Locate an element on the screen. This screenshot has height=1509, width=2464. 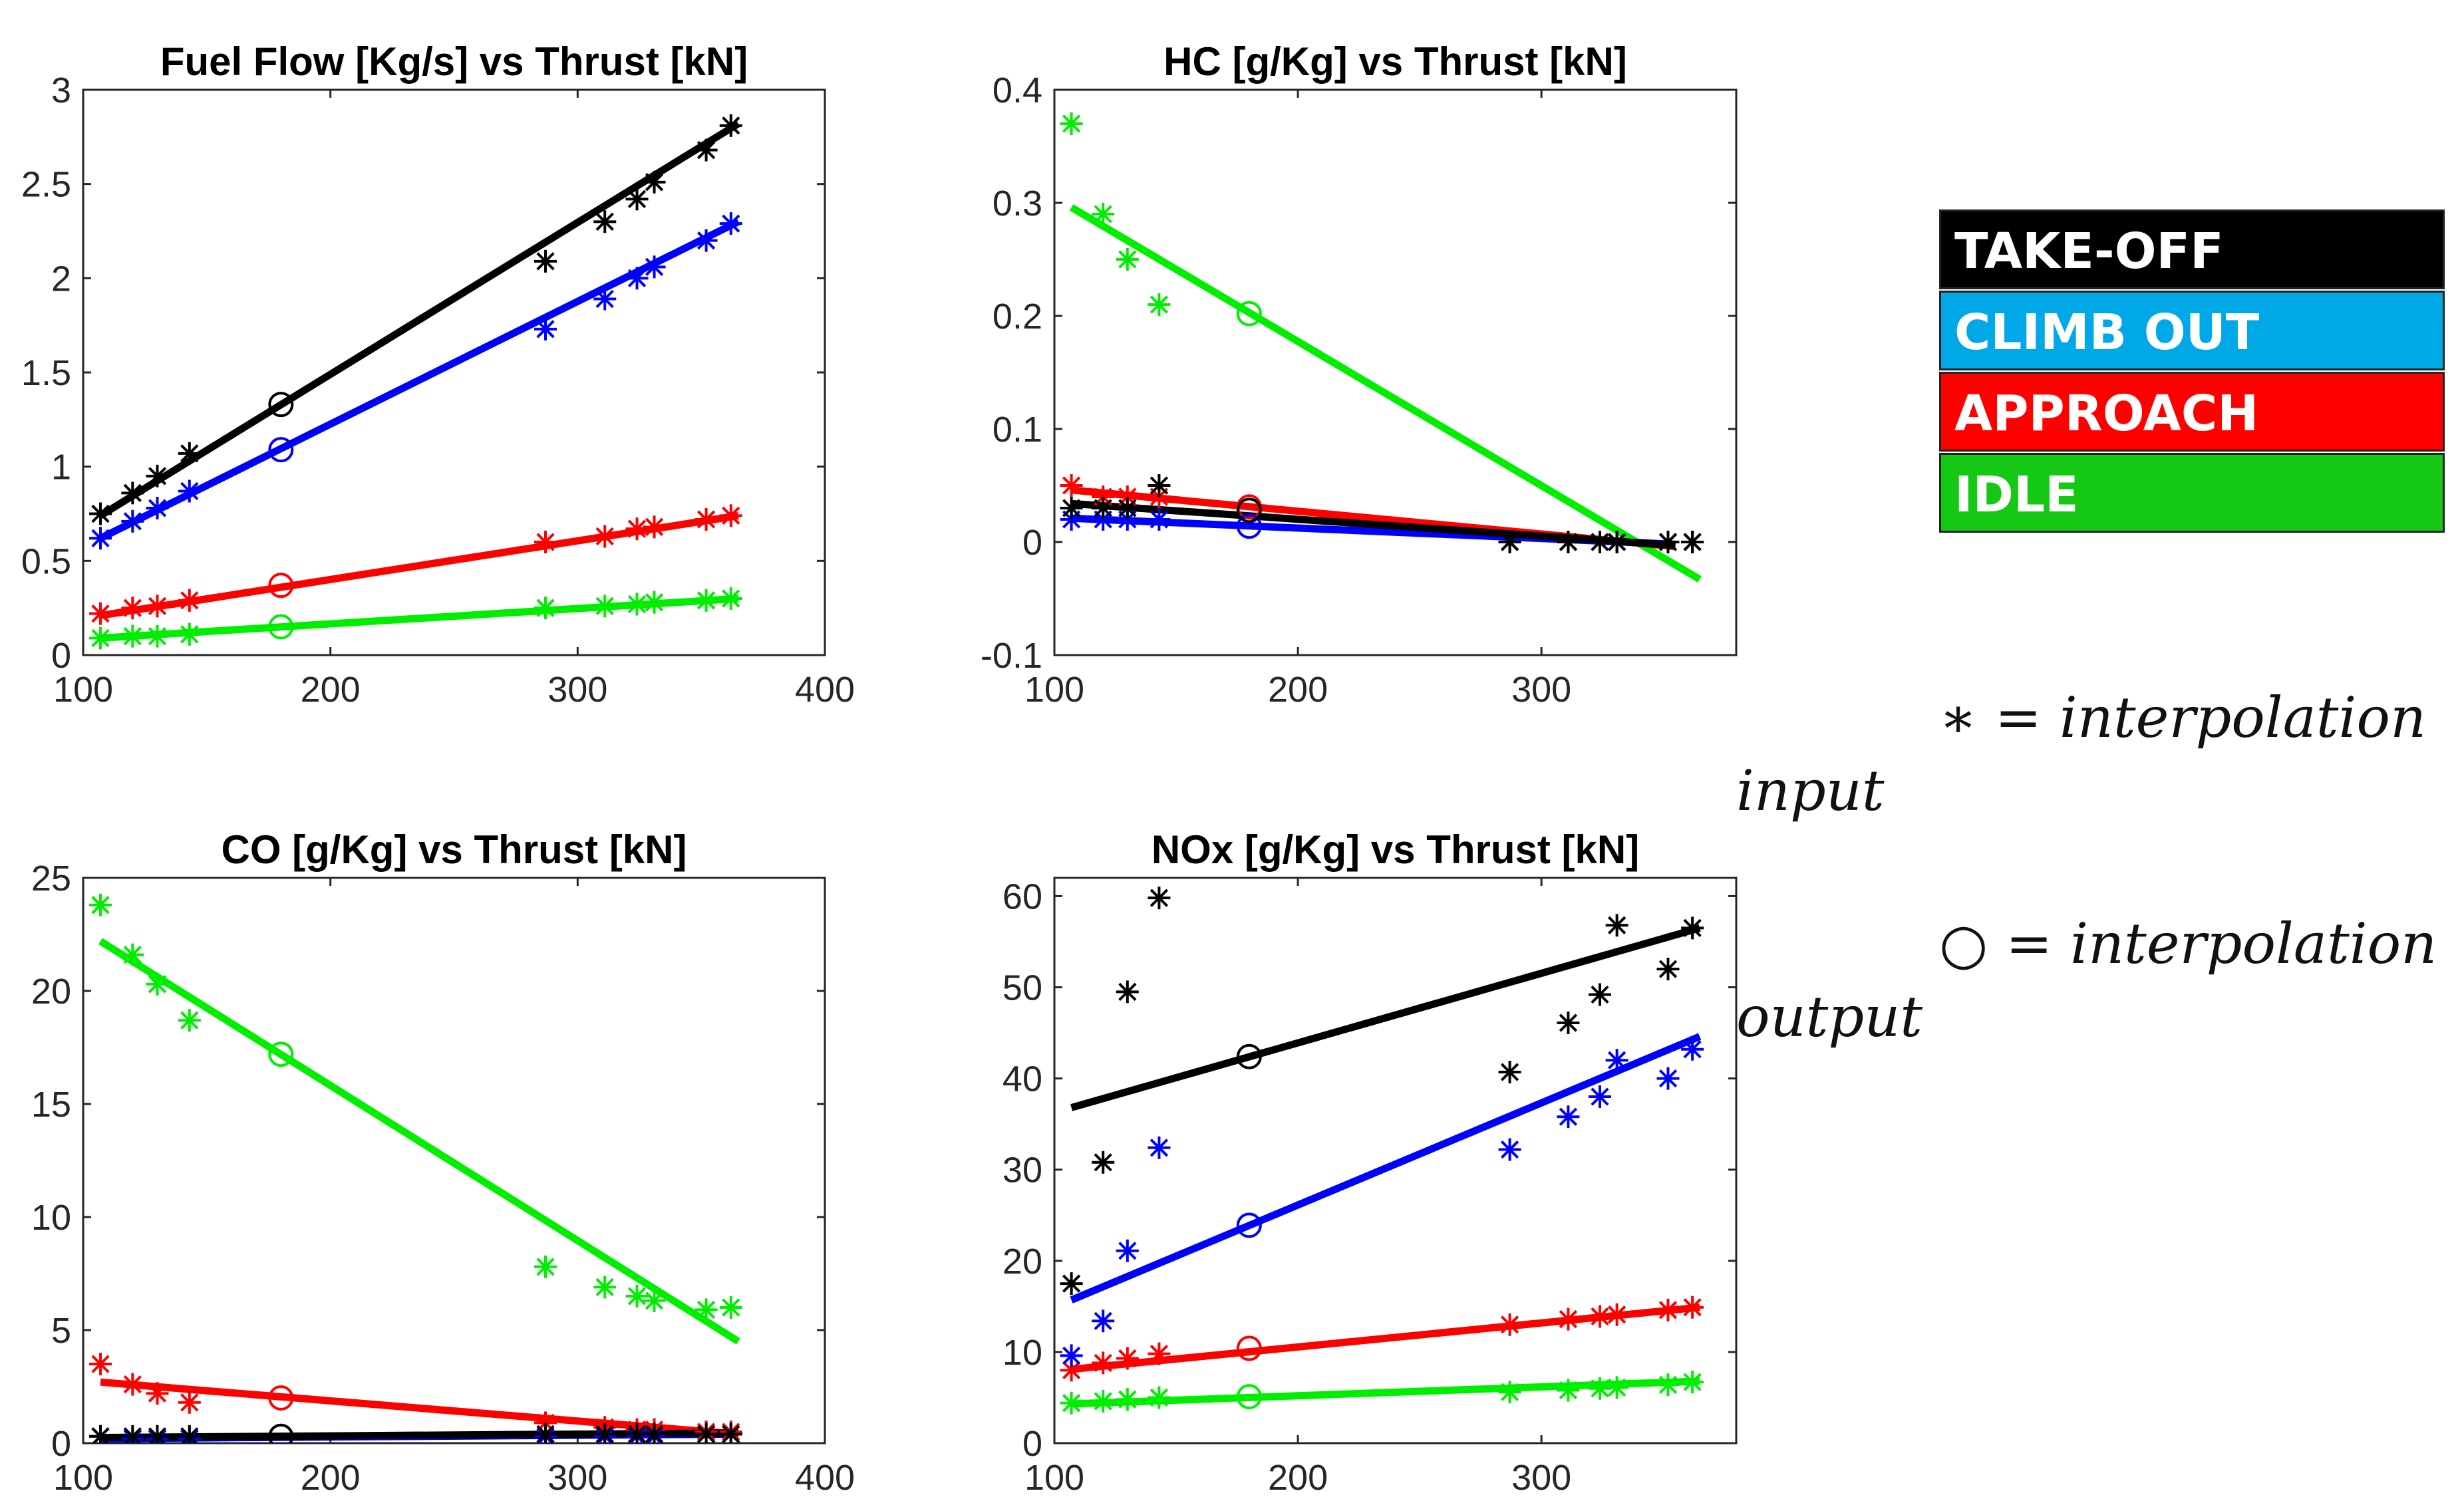
y-tick-label: 40 is located at coordinates (1022, 1079).